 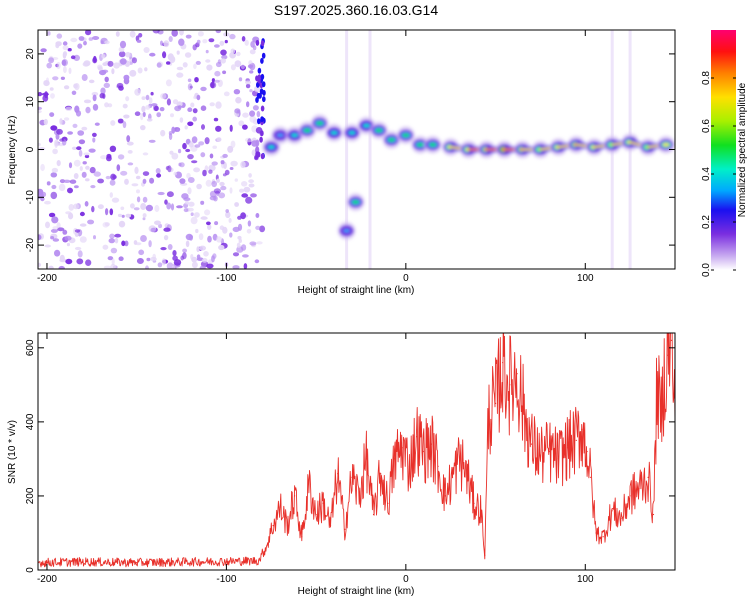 What do you see at coordinates (30, 421) in the screenshot?
I see `y-tick-label: 400` at bounding box center [30, 421].